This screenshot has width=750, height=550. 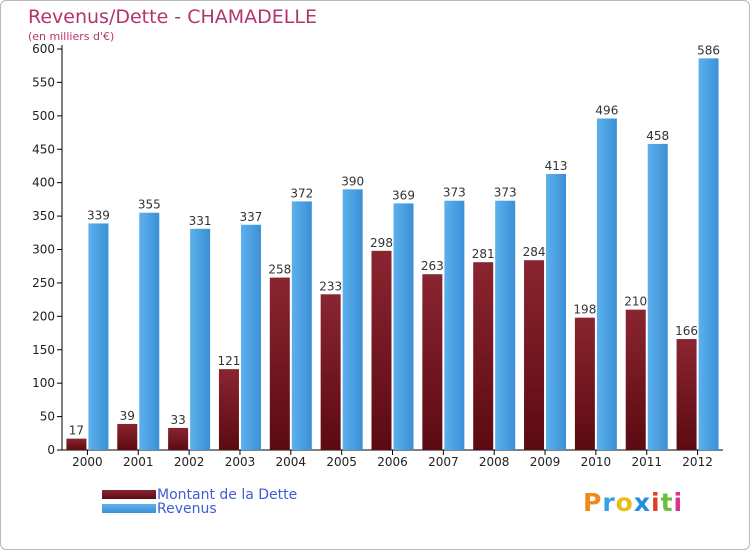 I want to click on legend-item-revenus: Revenus, so click(x=159, y=508).